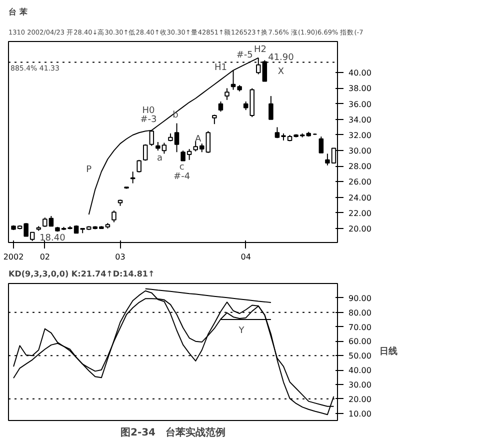  I want to click on annotation: H1, so click(220, 67).